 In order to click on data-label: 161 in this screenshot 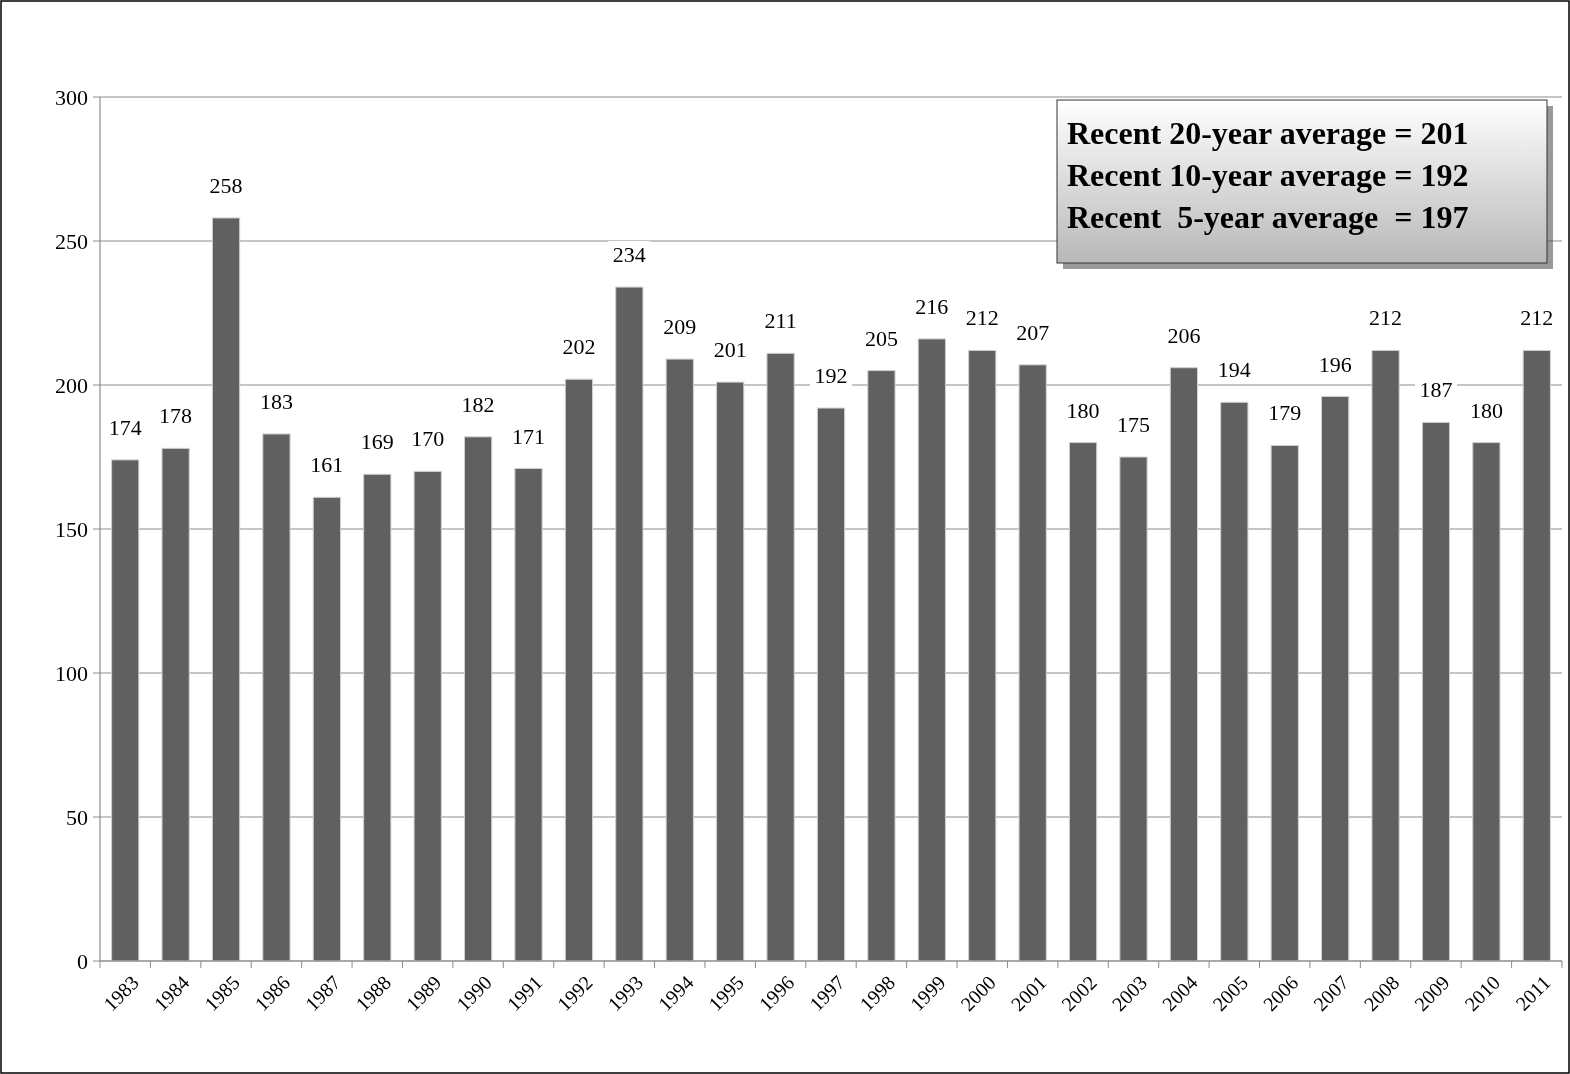, I will do `click(327, 465)`.